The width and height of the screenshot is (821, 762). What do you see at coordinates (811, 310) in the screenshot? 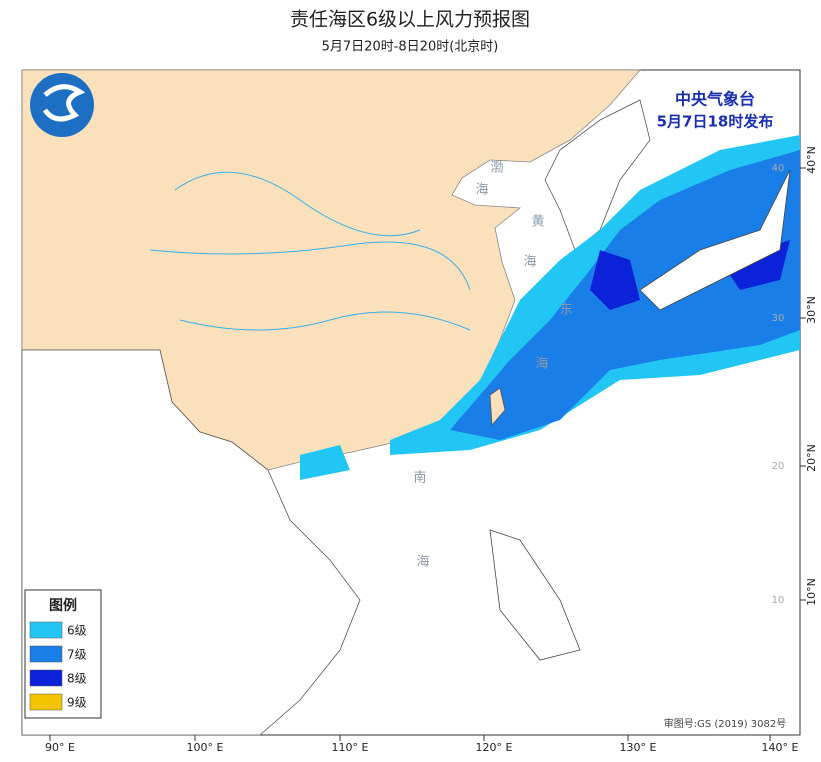
I see `lat-label: 30°N` at bounding box center [811, 310].